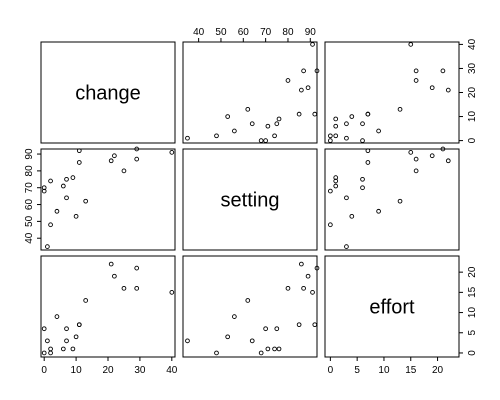  I want to click on panel-setting-vs-setting: setting, so click(250, 199).